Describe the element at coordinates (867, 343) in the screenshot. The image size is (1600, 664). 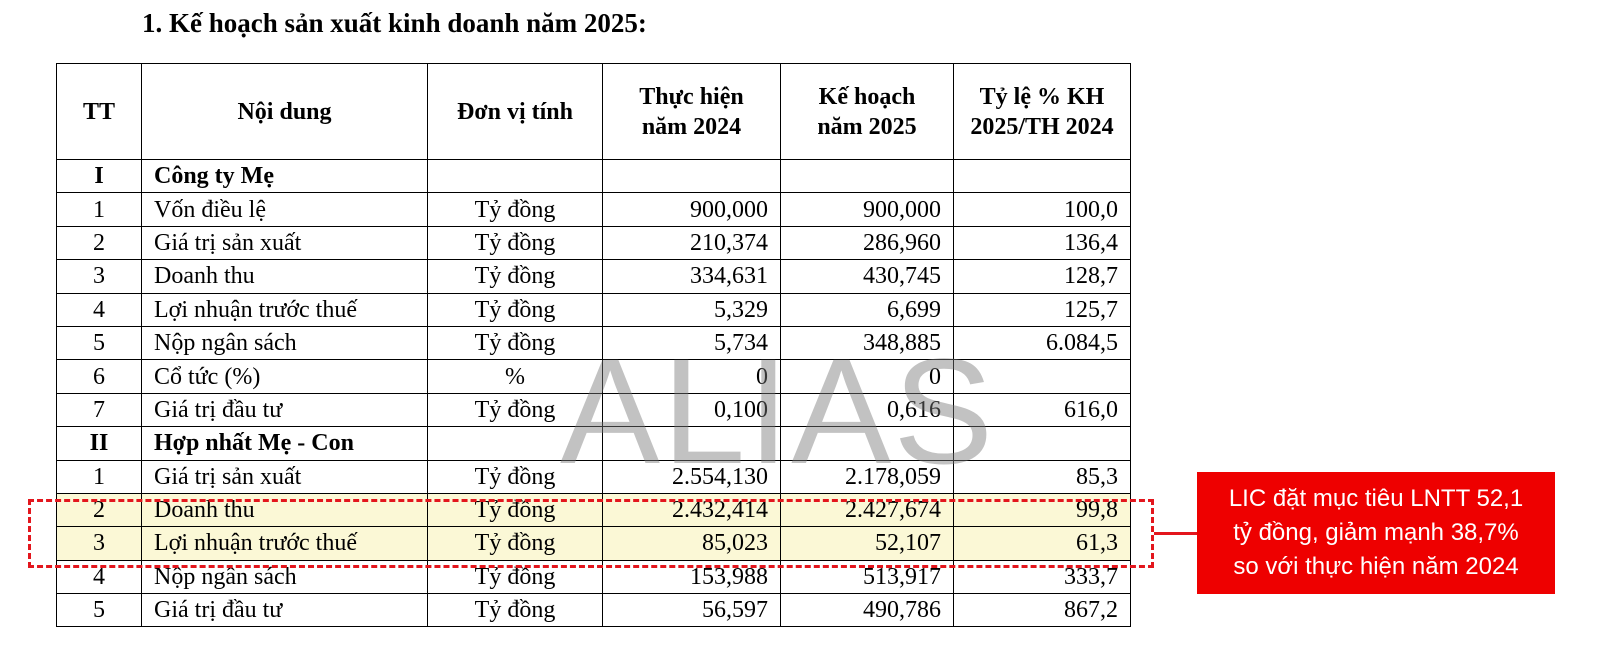
I see `cell-plan-2025: 348,885` at that location.